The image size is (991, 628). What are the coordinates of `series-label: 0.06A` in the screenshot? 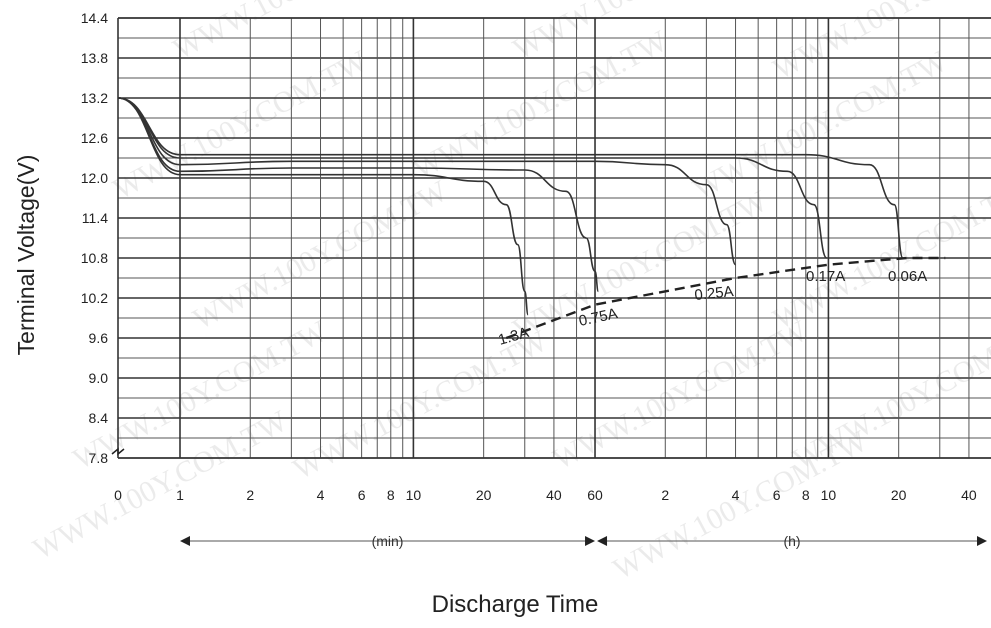 It's located at (907, 276).